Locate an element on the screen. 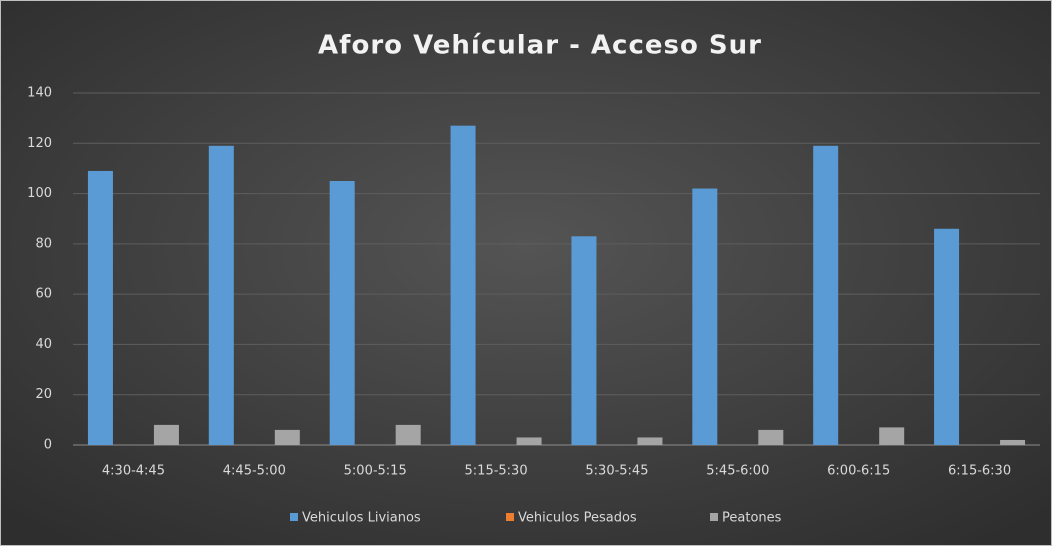 This screenshot has width=1052, height=546. y-tick-label: 100 is located at coordinates (39, 193).